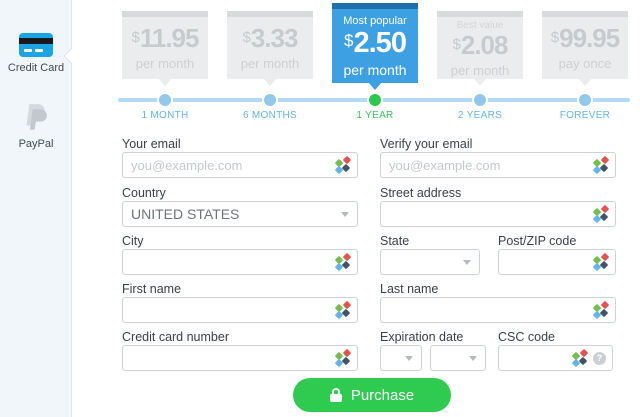  What do you see at coordinates (375, 20) in the screenshot?
I see `plan-tag-most-popular: Most popular` at bounding box center [375, 20].